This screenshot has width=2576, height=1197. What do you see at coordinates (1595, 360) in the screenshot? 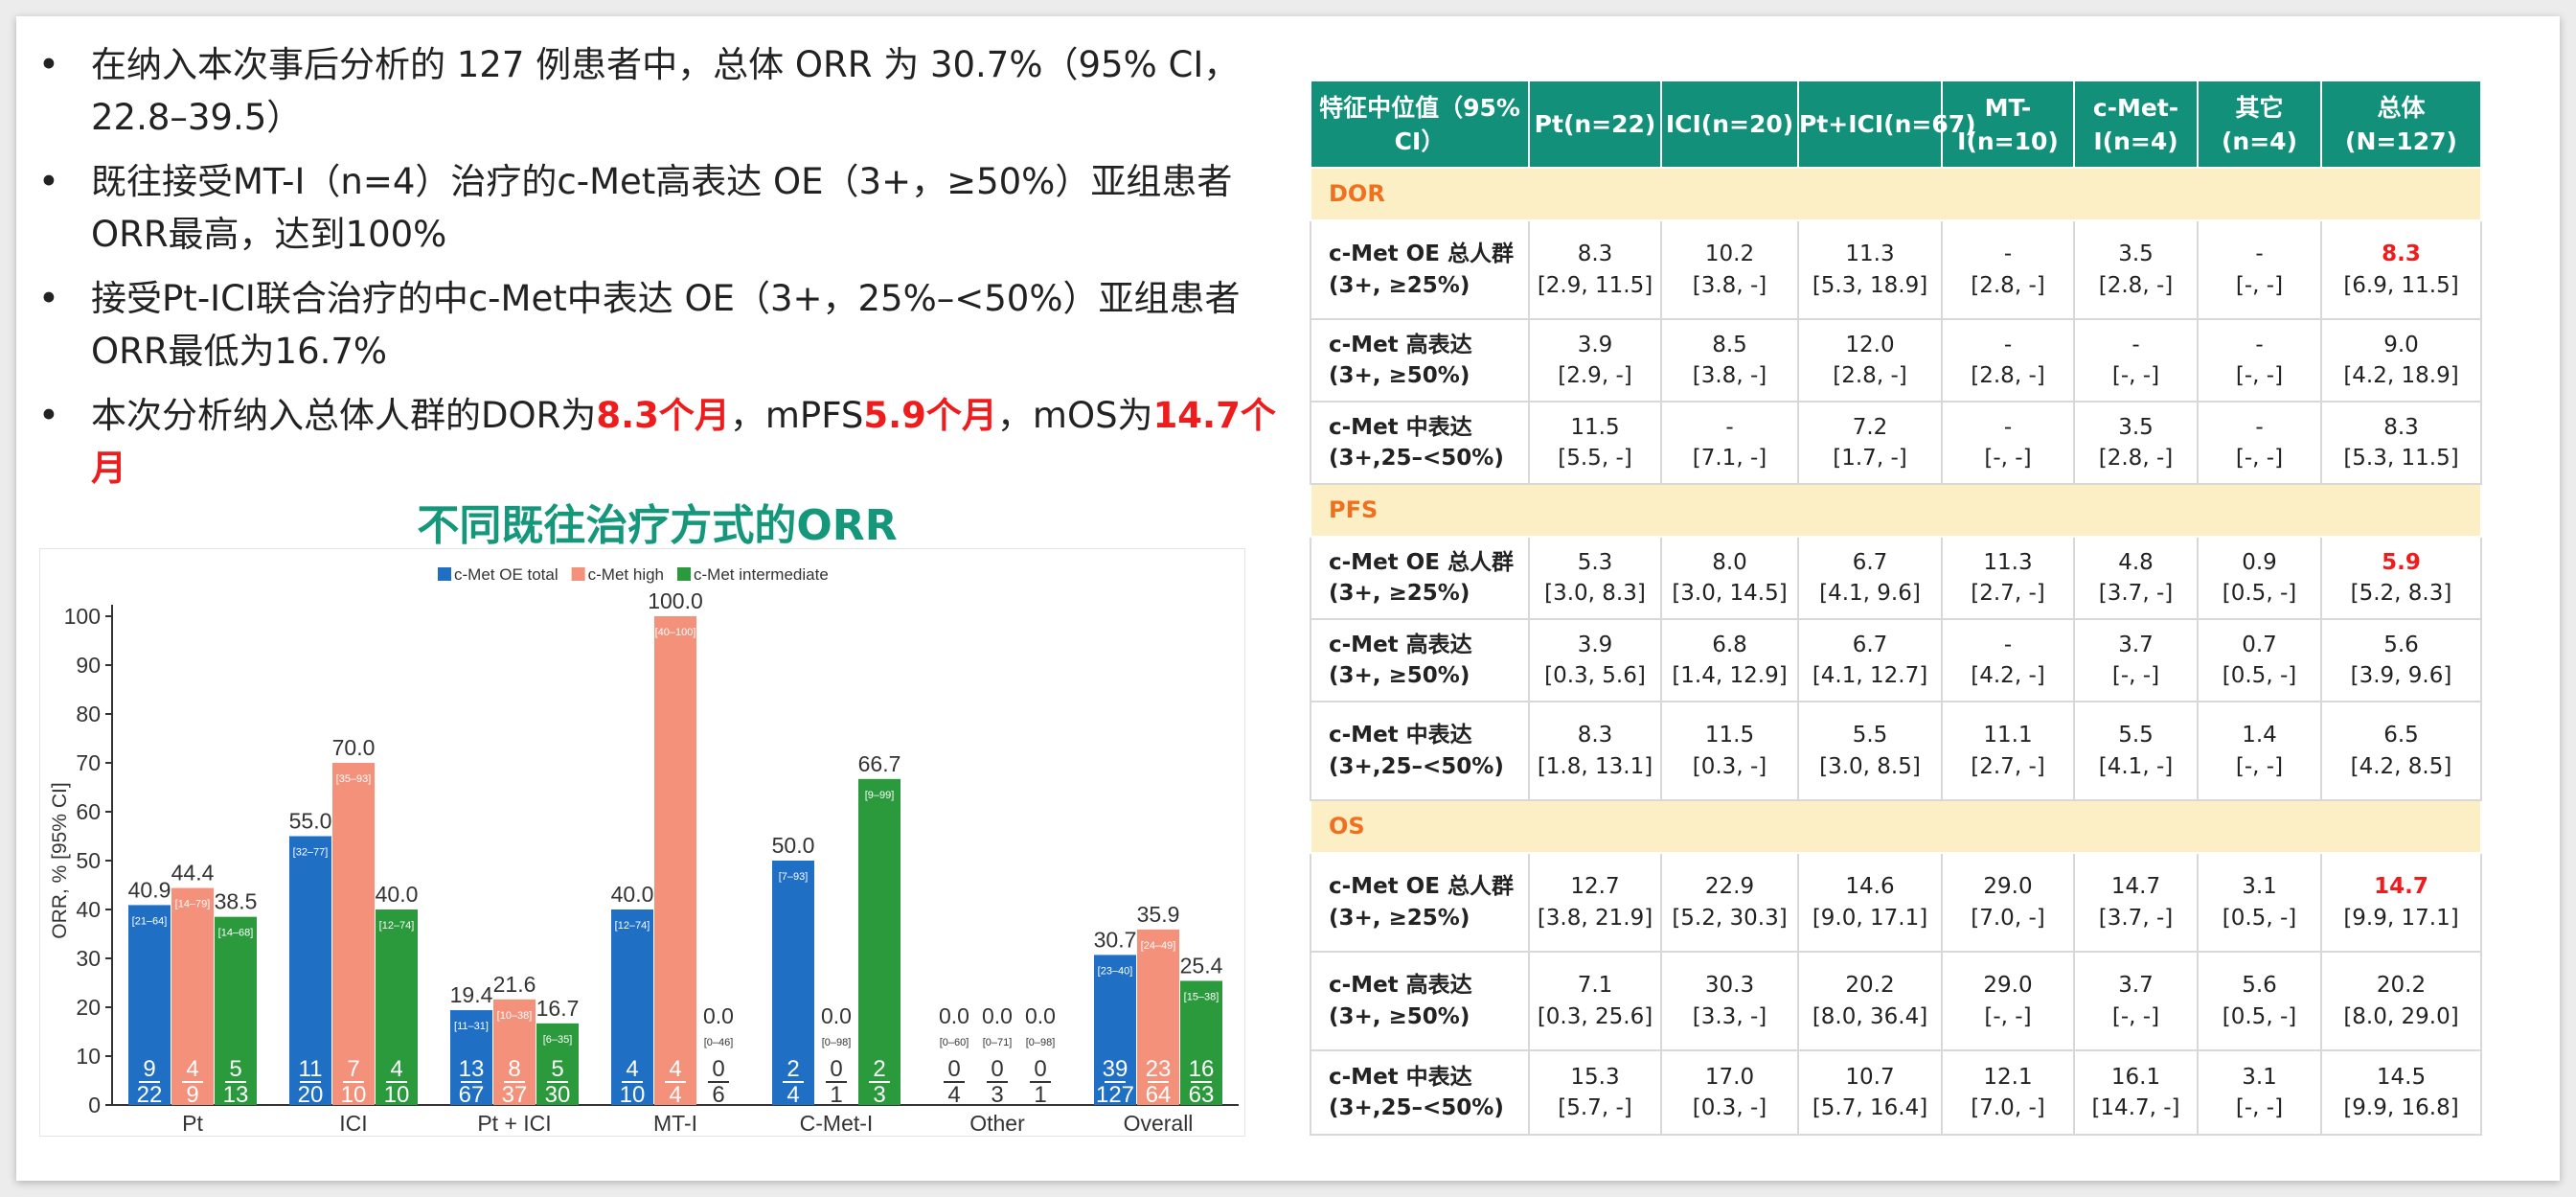
I see `data-cell: 3.9 [2.9, -]` at bounding box center [1595, 360].